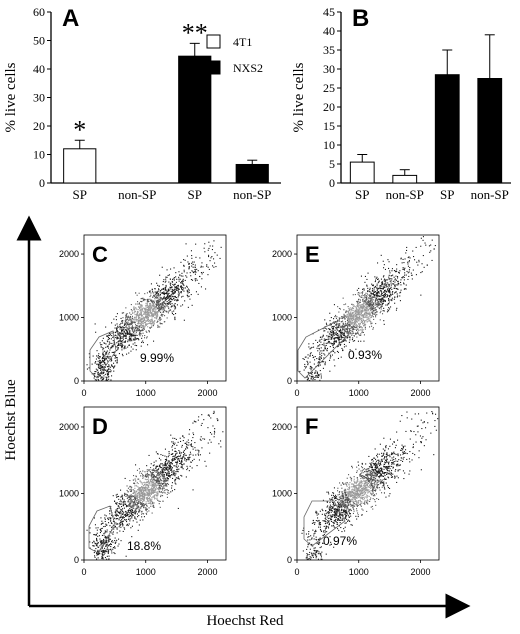 The width and height of the screenshot is (520, 634). I want to click on y-tick-label: 0, so click(76, 560).